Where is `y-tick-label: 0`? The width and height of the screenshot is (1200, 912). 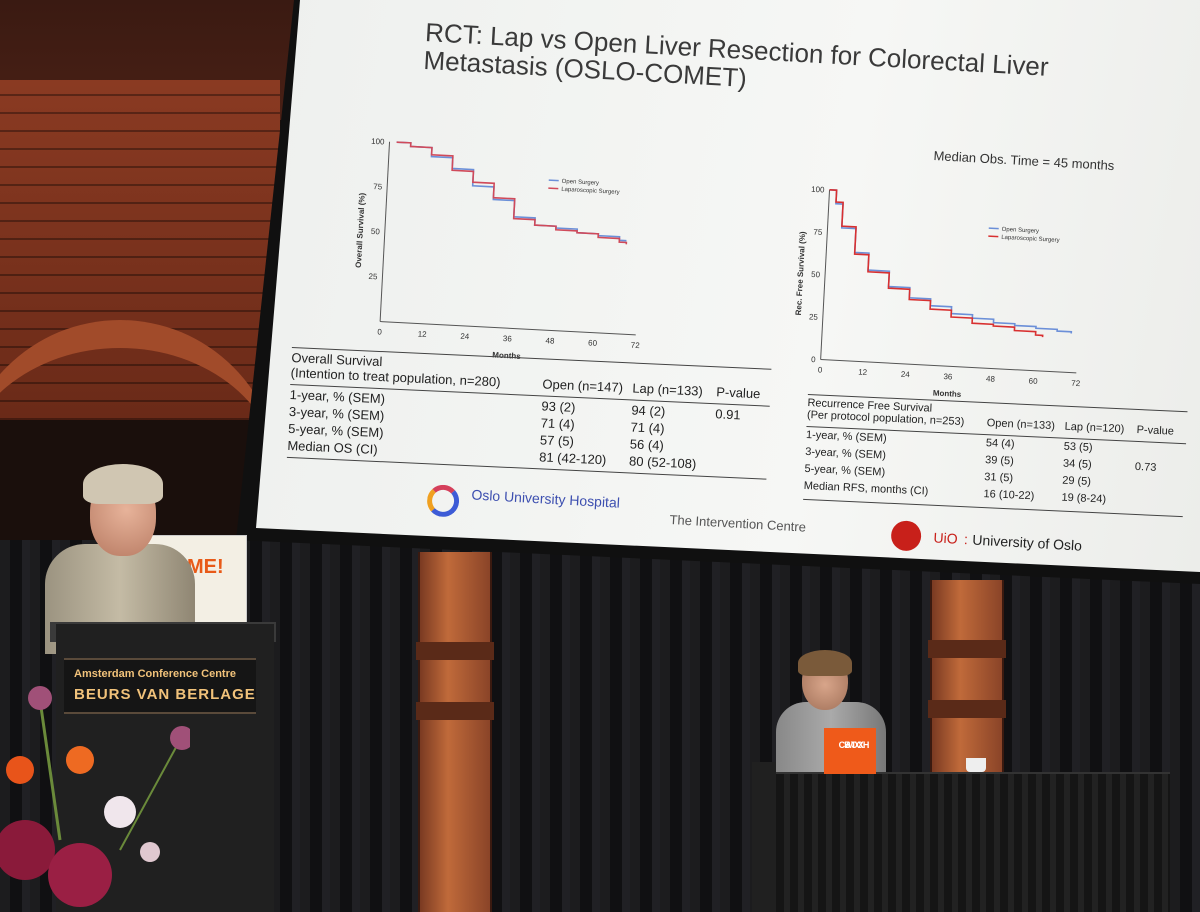 y-tick-label: 0 is located at coordinates (813, 359).